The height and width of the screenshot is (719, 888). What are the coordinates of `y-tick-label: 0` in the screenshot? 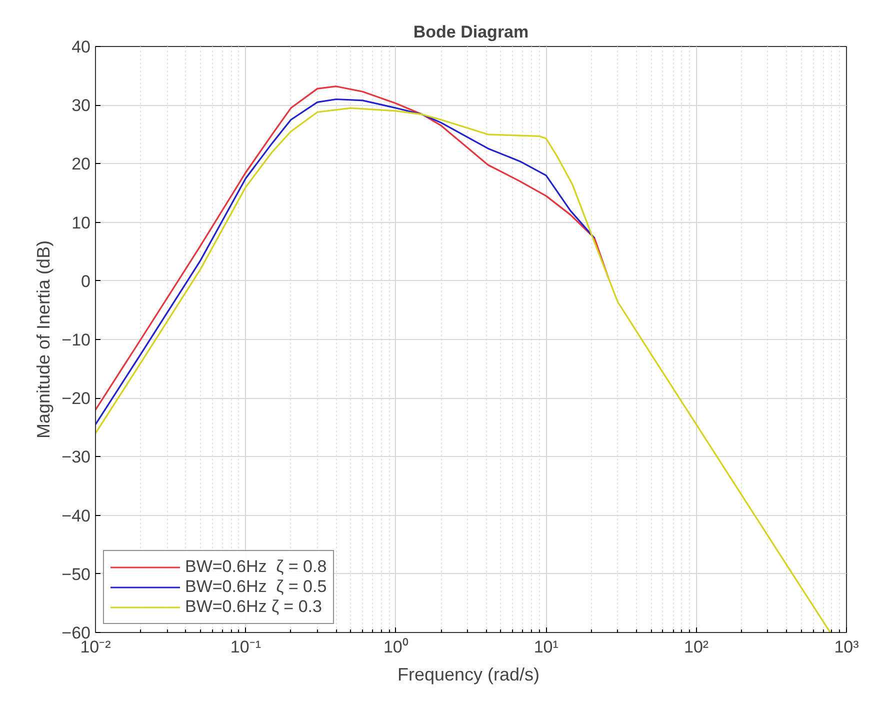 It's located at (86, 281).